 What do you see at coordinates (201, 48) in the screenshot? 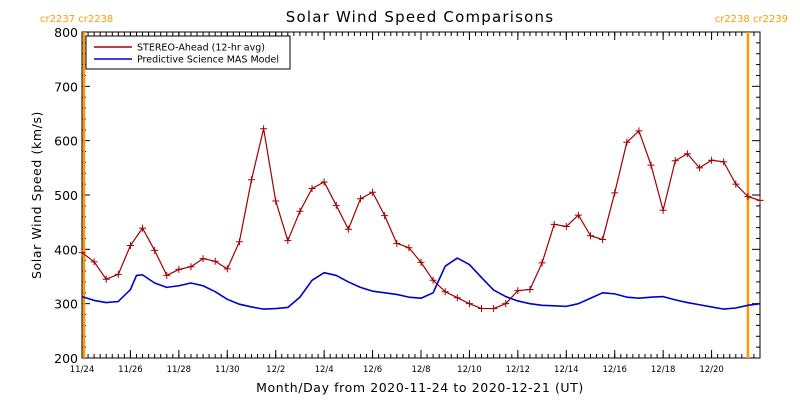
I see `legend-label-stereo: STEREO-Ahead (12-hr avg)` at bounding box center [201, 48].